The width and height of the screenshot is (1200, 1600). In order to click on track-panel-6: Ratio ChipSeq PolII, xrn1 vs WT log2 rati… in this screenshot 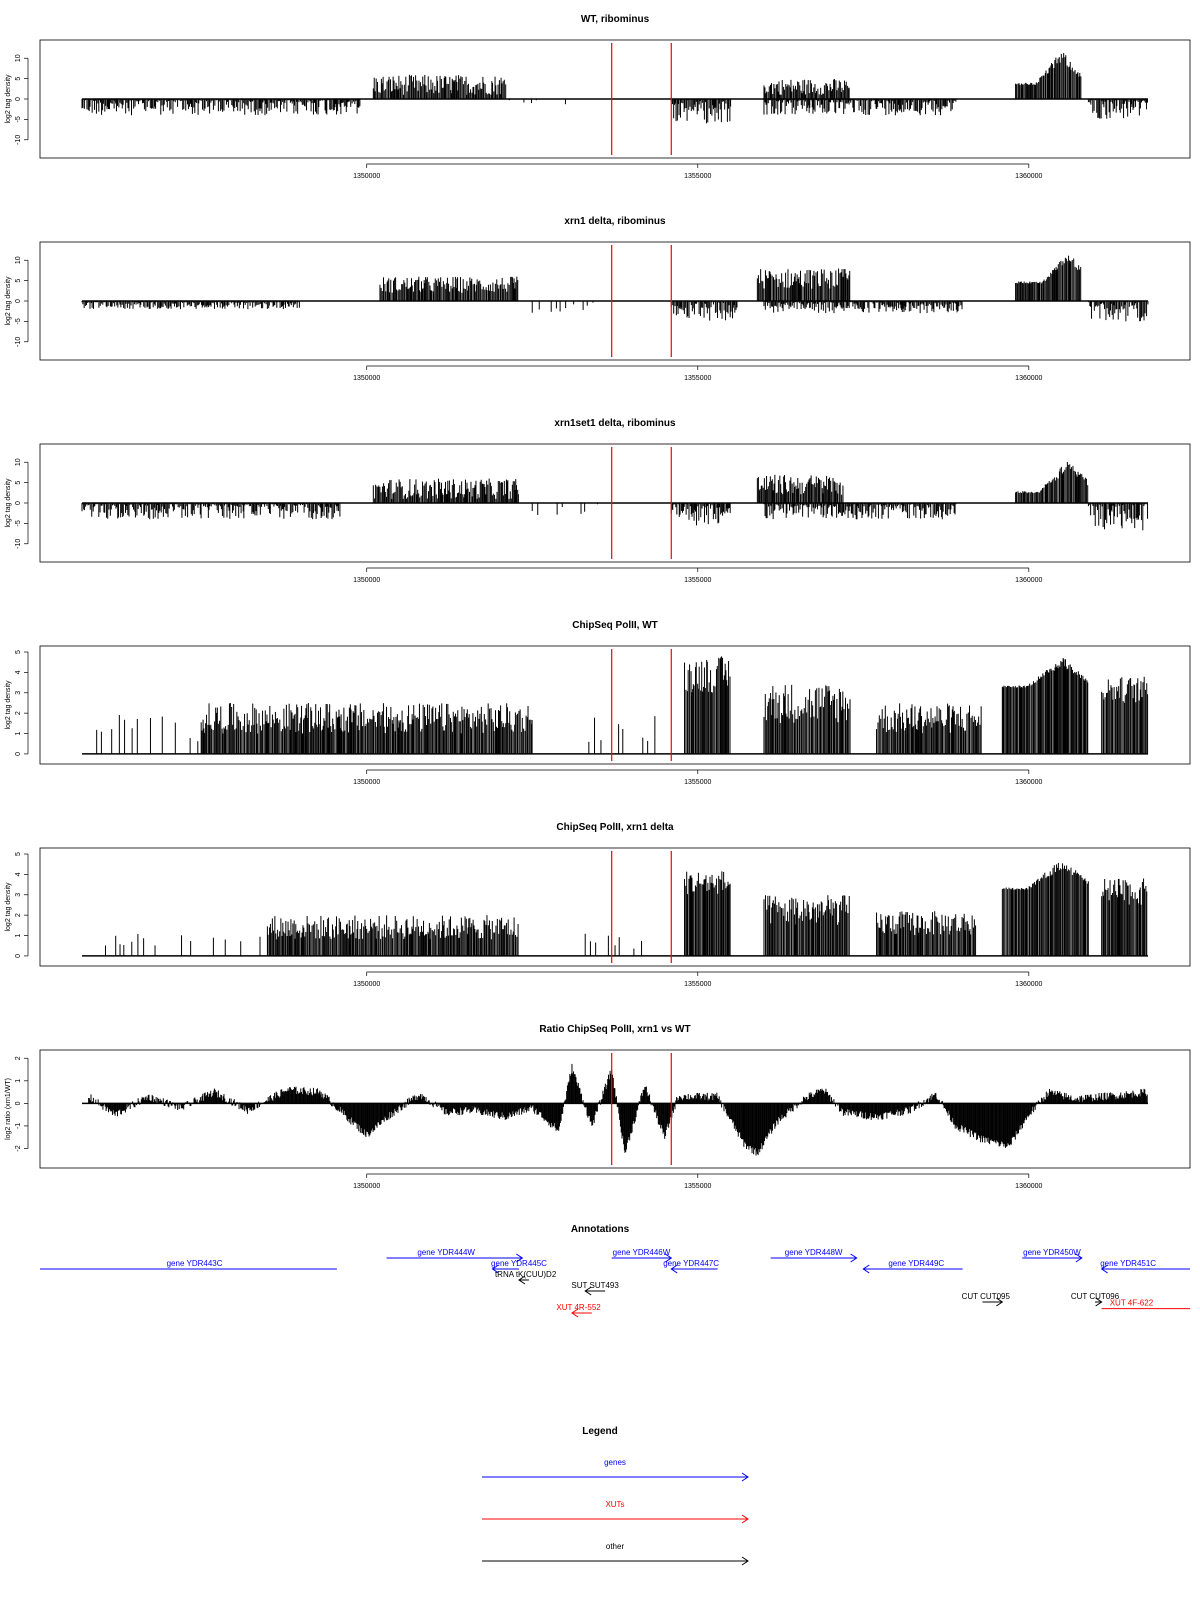, I will do `click(598, 1107)`.